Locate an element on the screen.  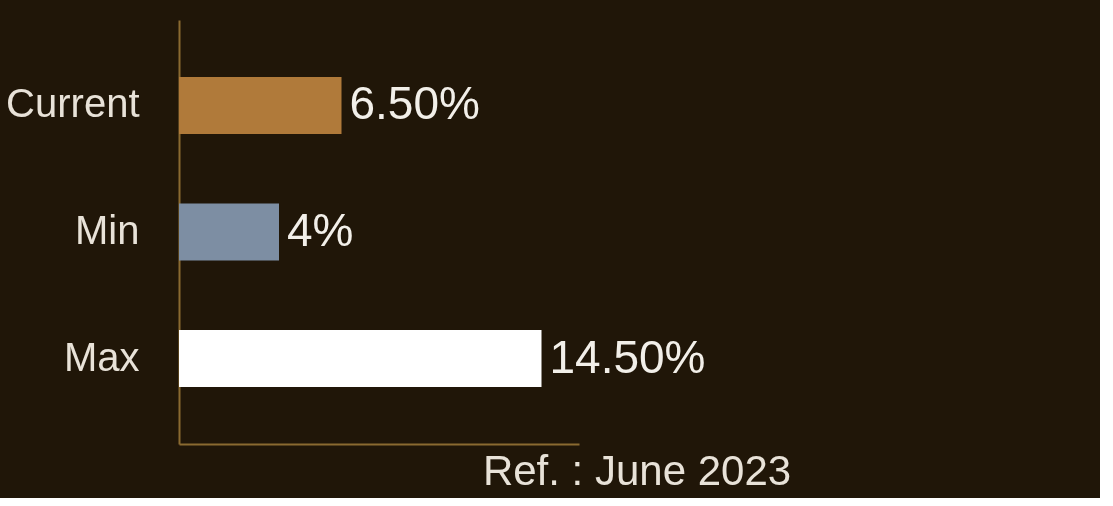
y-tick-label: Current is located at coordinates (73, 103).